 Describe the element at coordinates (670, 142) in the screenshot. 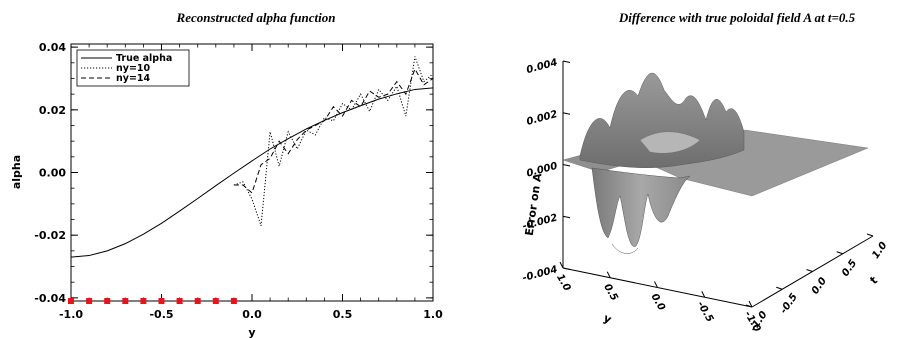

I see `surface-center-ridge` at that location.